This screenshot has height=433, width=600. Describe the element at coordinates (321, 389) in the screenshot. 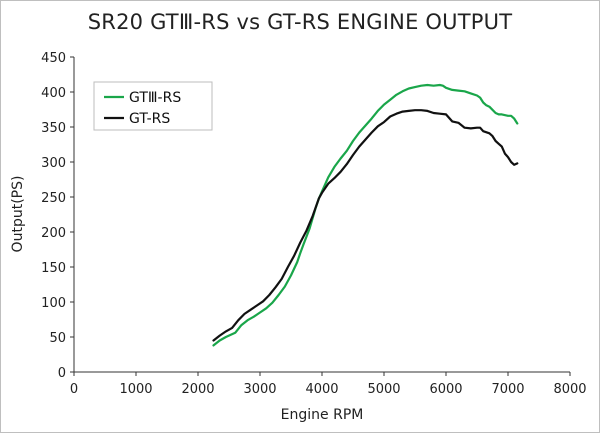

I see `x-tick-label: 4000` at that location.